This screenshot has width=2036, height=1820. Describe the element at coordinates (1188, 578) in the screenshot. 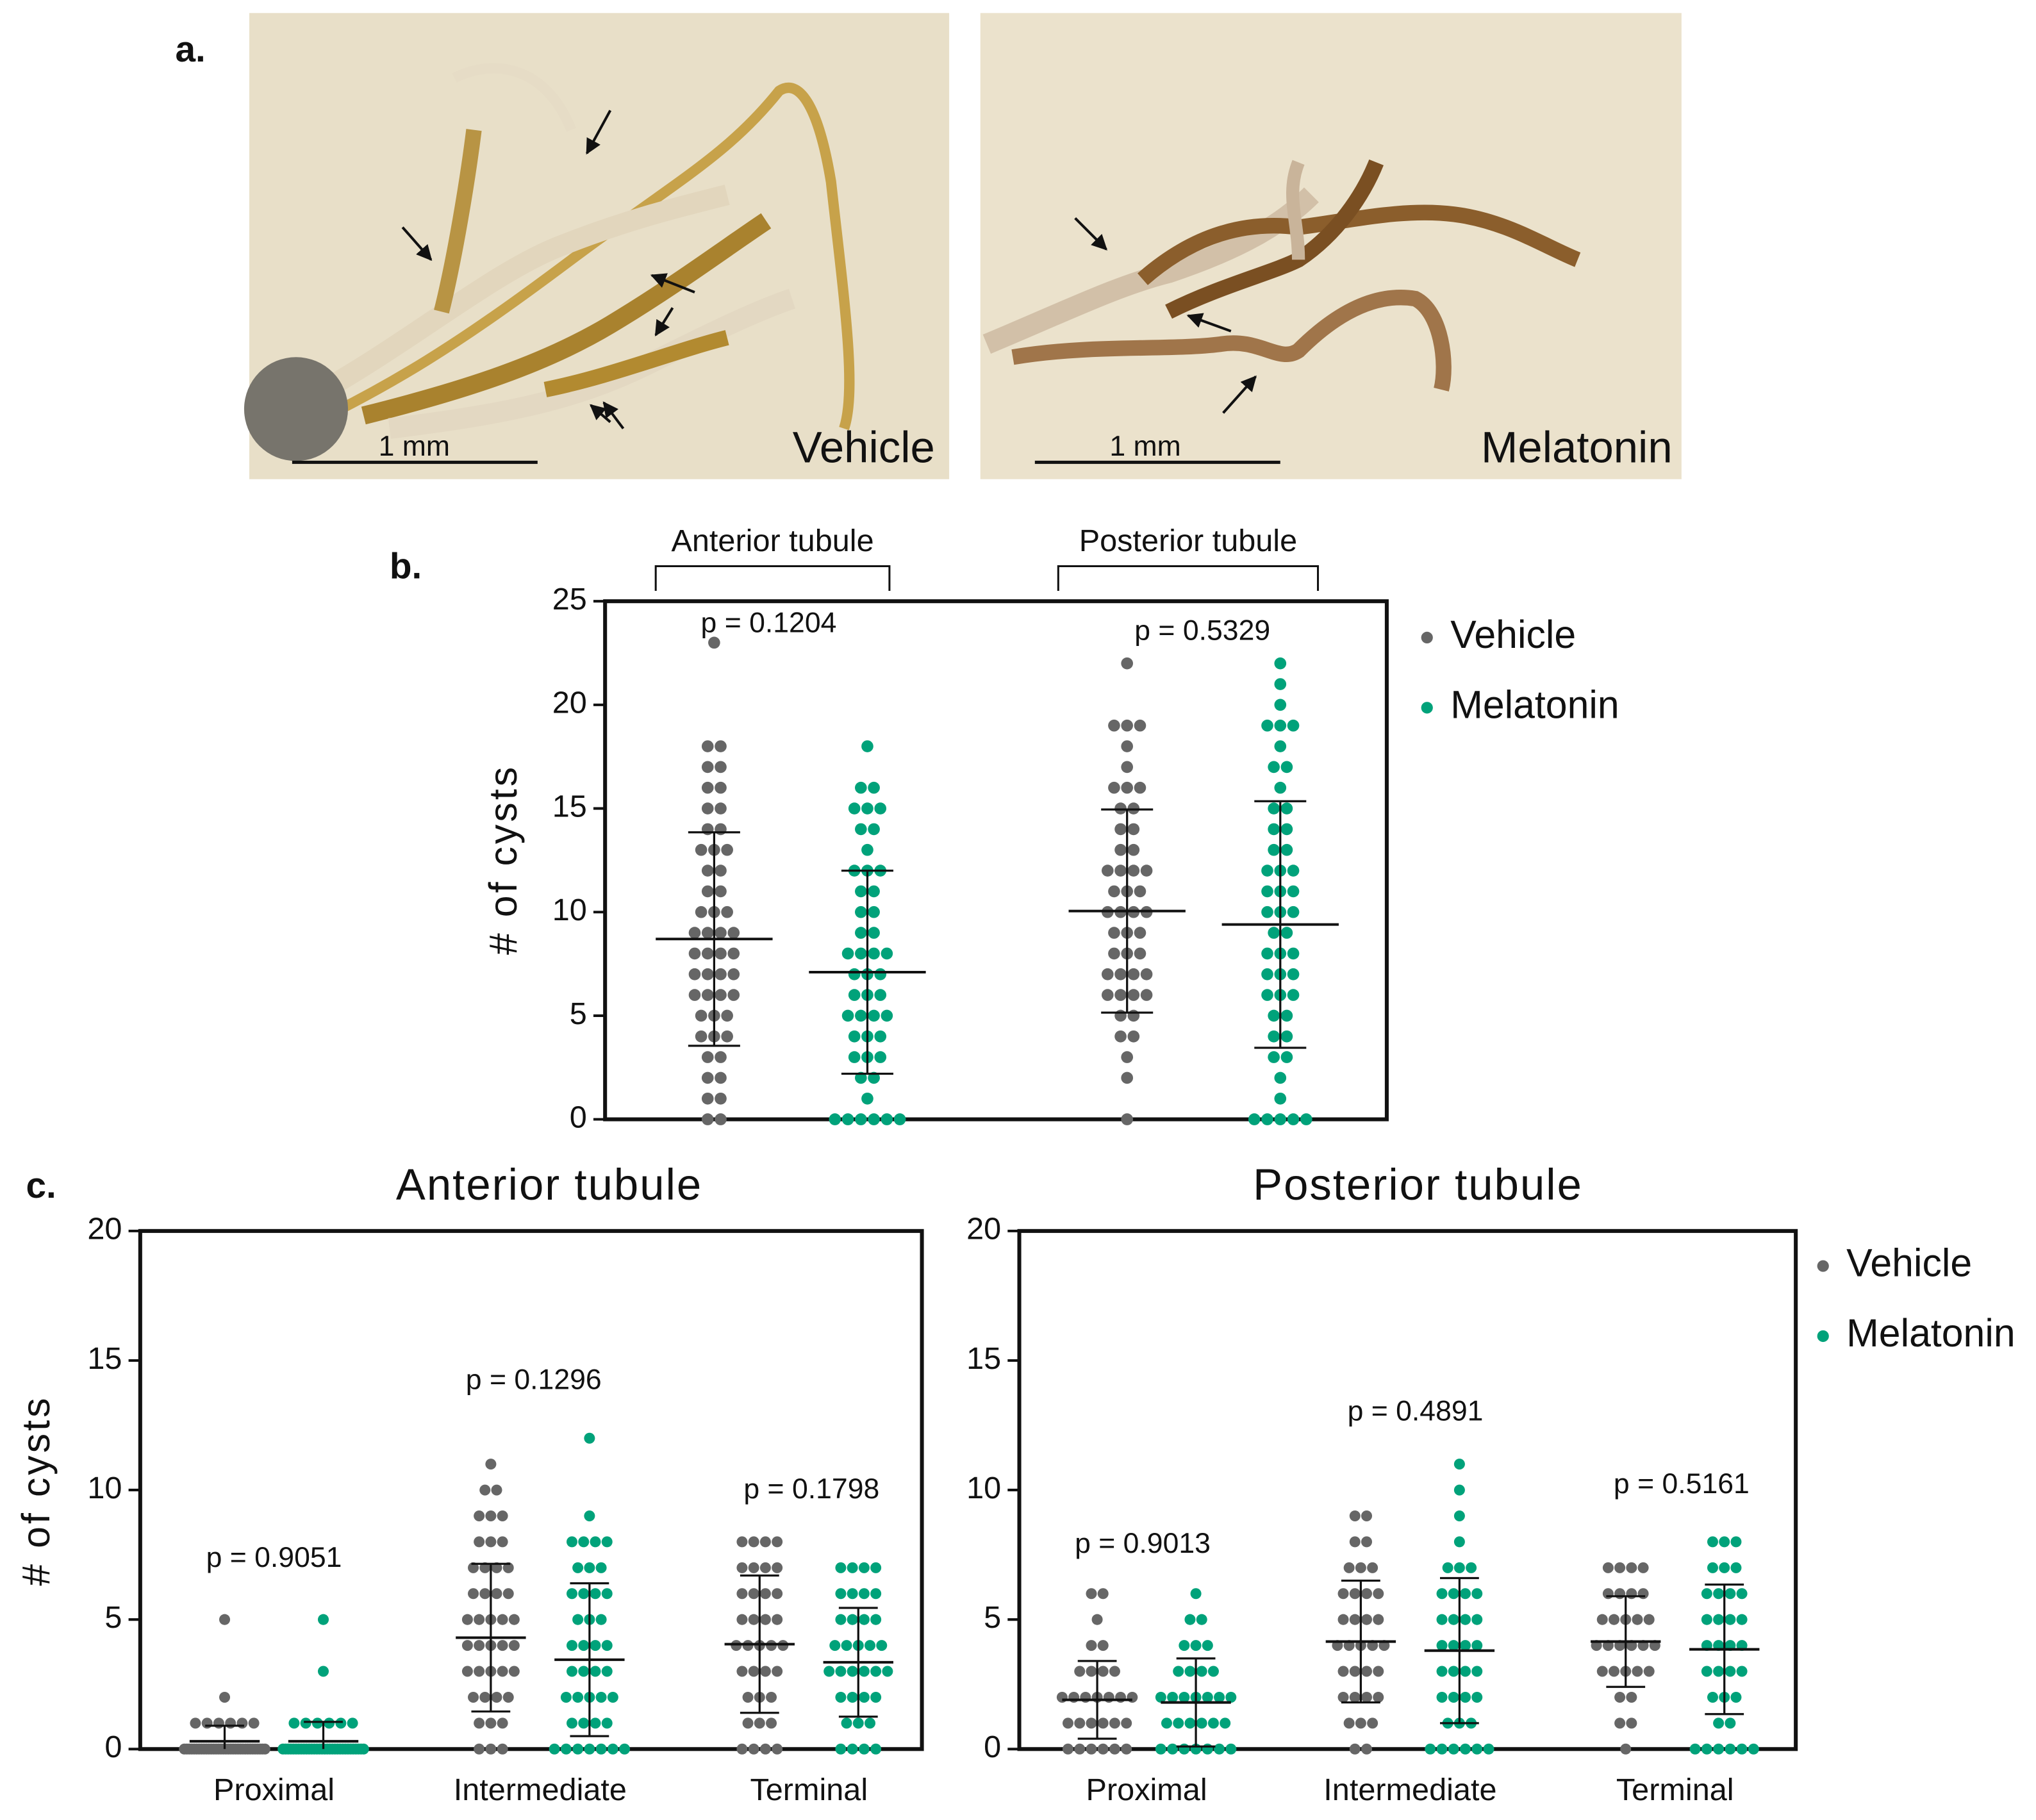

I see `category-bracket` at that location.